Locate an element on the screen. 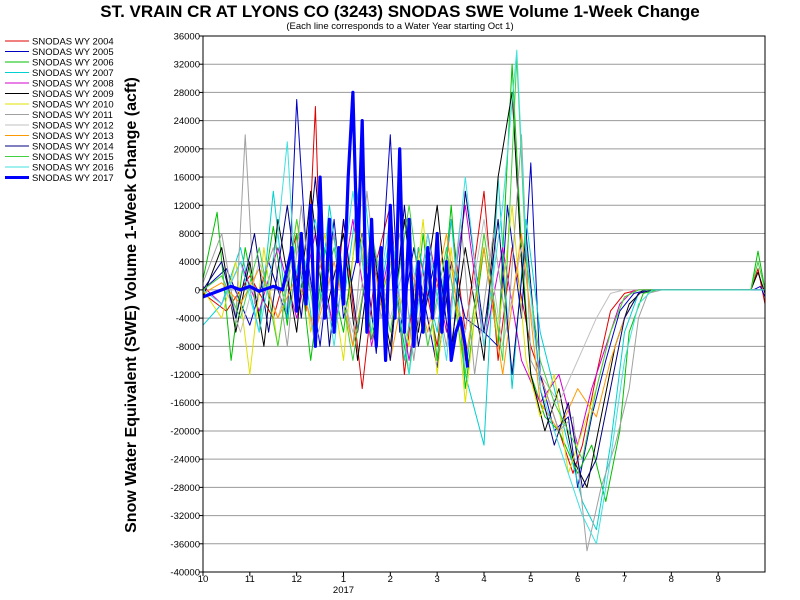  legend-entry: SNODAS WY 2016 is located at coordinates (73, 168).